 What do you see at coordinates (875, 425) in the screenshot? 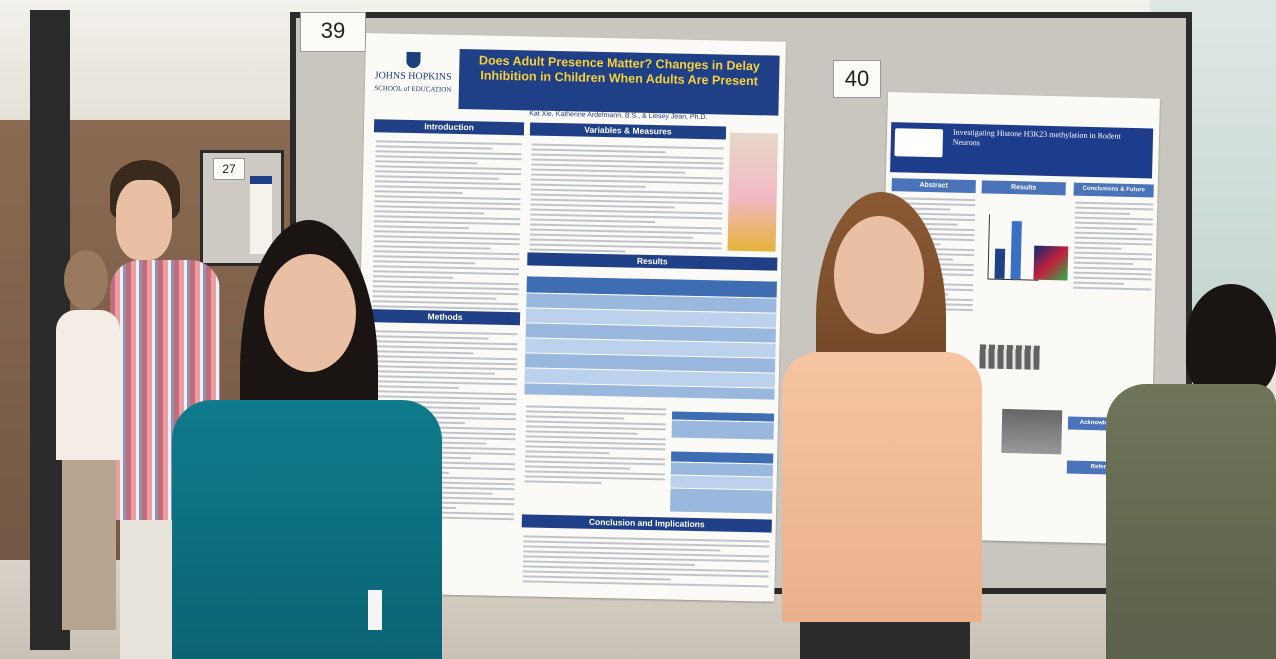
I see `presenter-peach-top` at bounding box center [875, 425].